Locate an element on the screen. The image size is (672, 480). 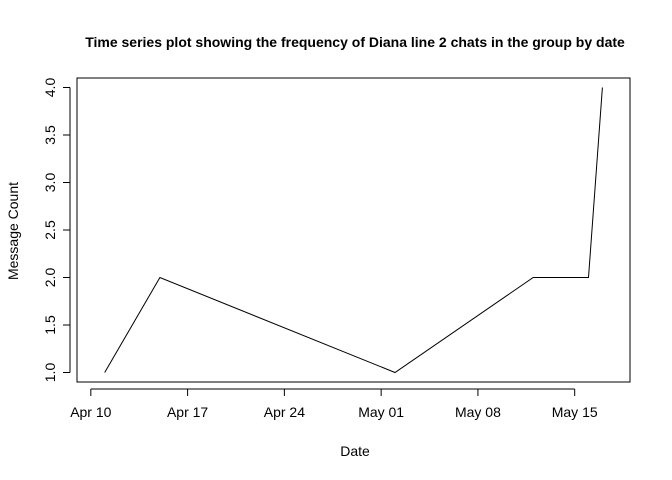
x-tick-label: May 01 is located at coordinates (381, 412).